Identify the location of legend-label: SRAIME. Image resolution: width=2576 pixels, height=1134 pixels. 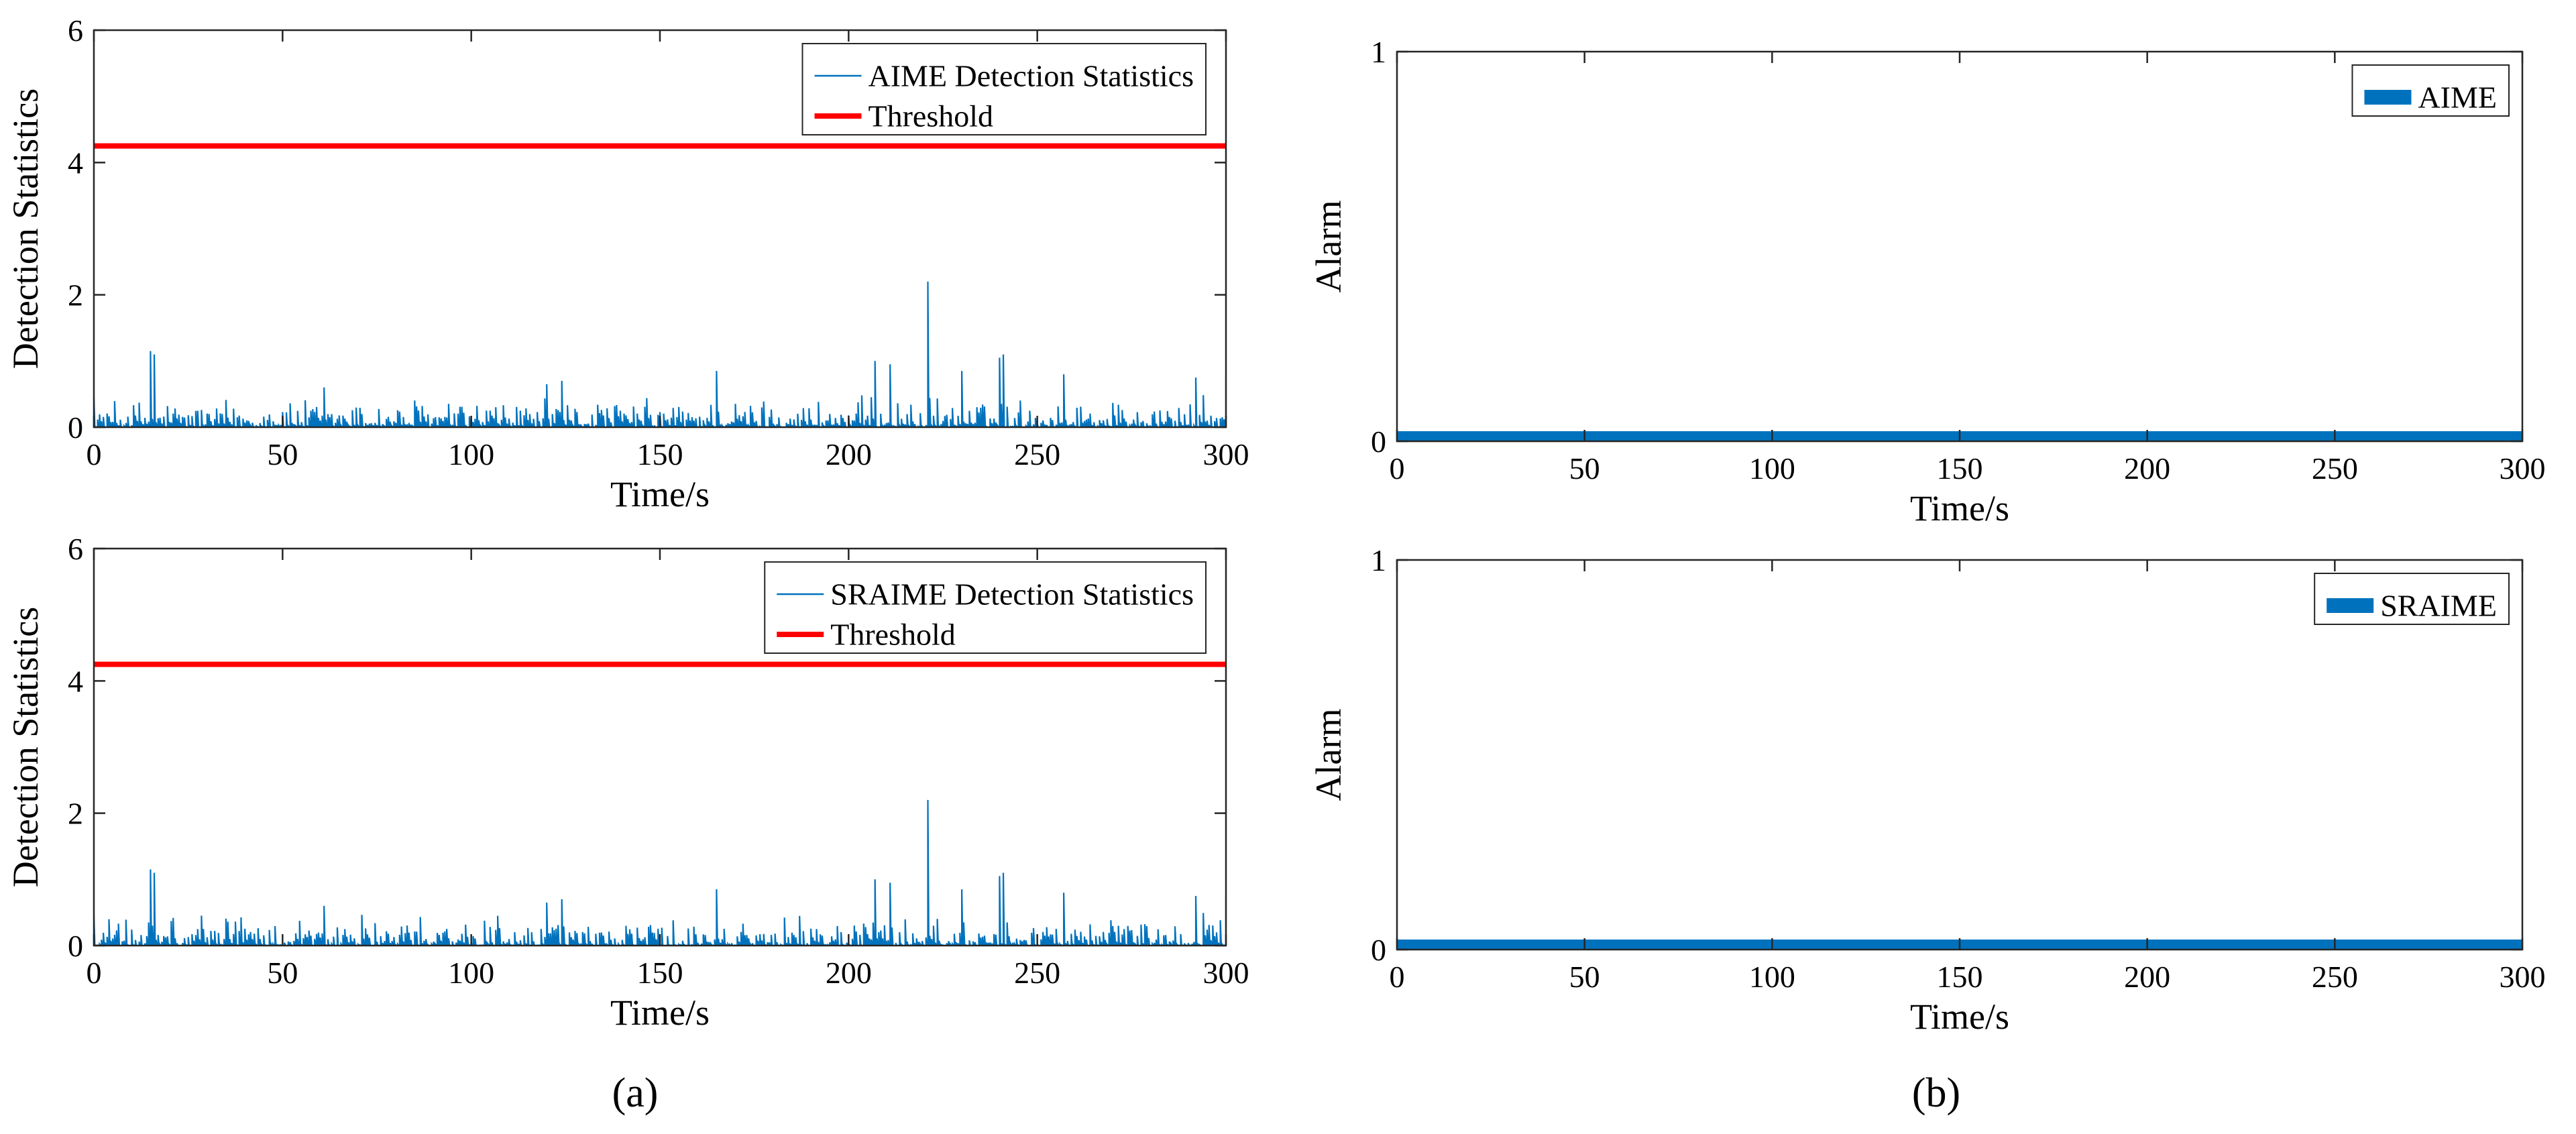
(2438, 606).